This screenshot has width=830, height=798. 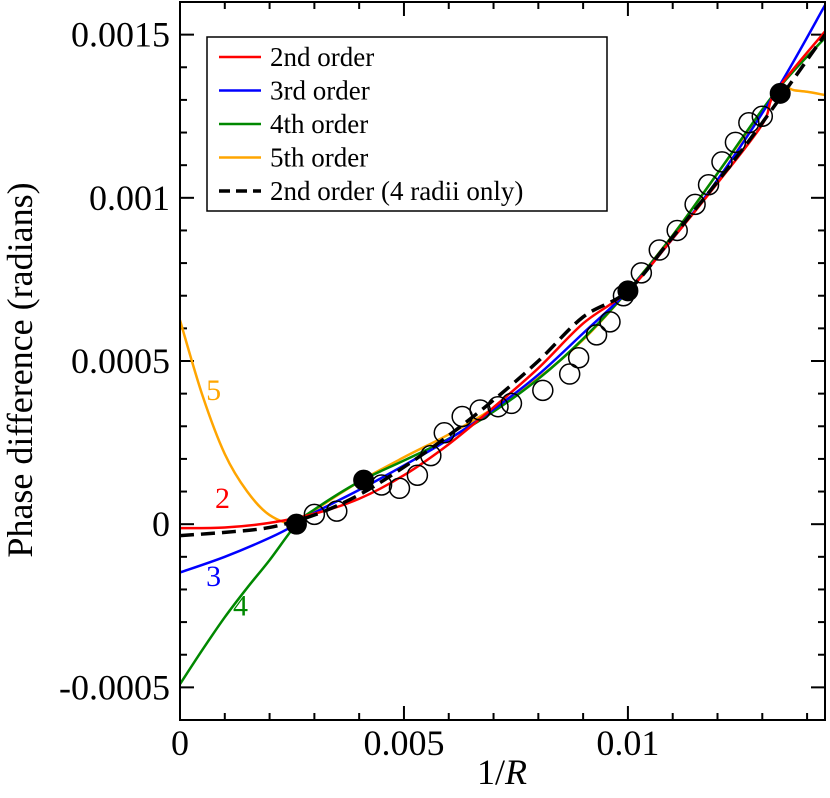 What do you see at coordinates (120, 35) in the screenshot?
I see `y-tick-label: 0.0015` at bounding box center [120, 35].